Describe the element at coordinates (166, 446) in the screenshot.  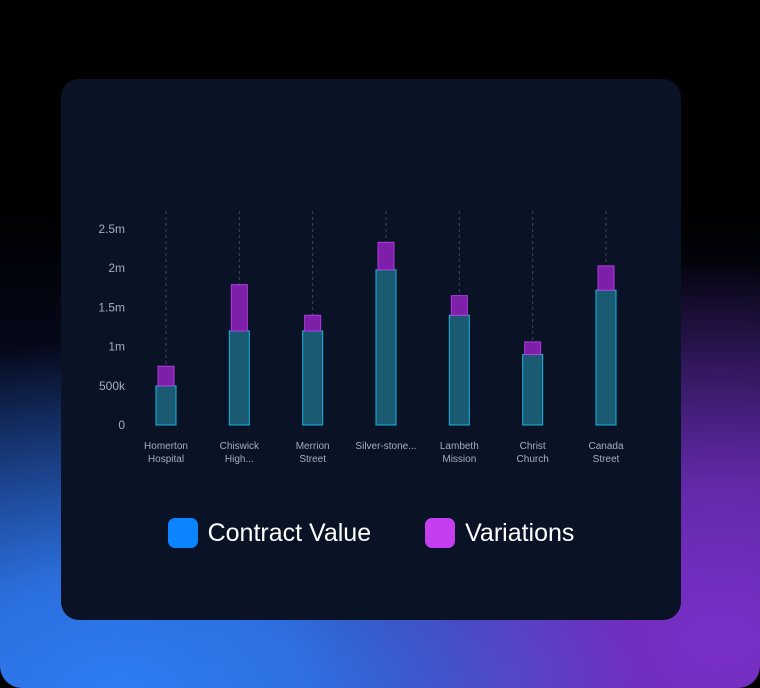
I see `x-tick-label: Homerton` at that location.